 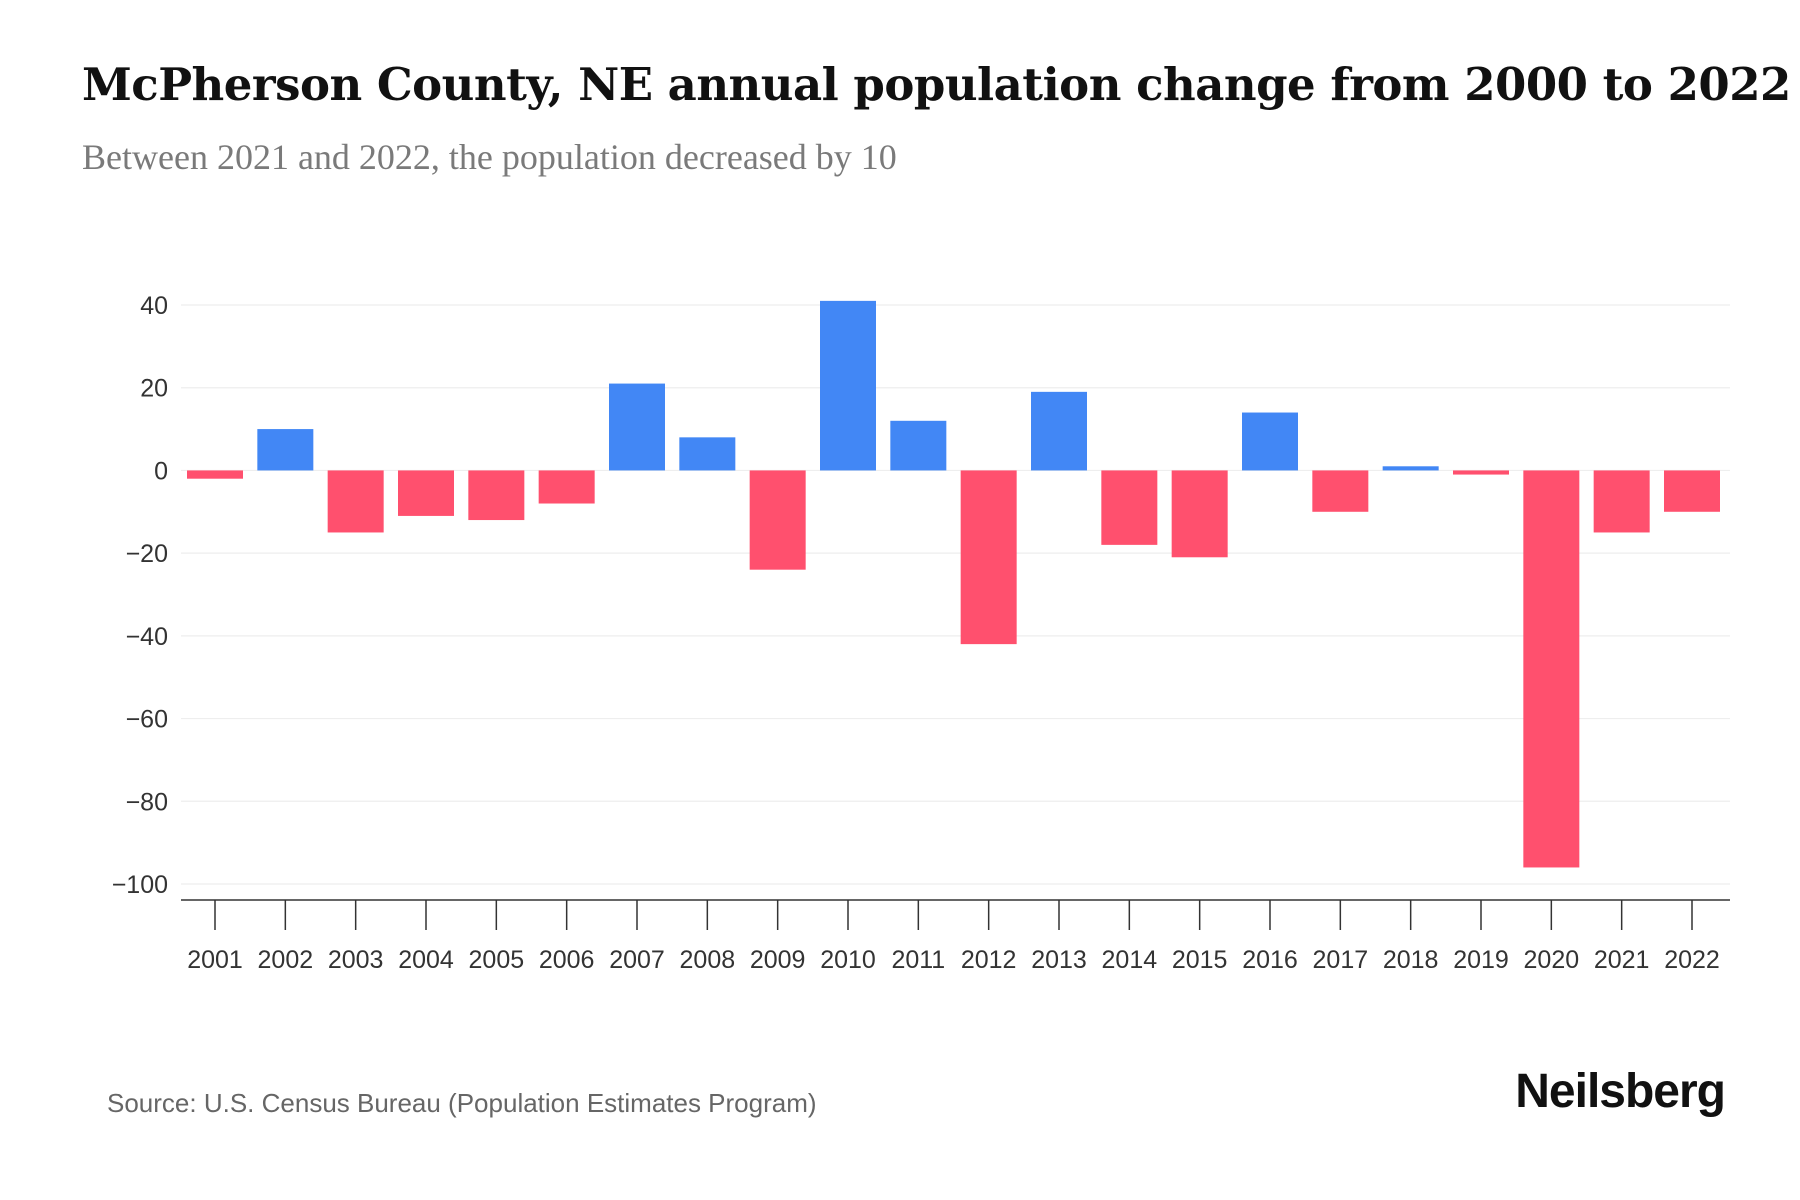 What do you see at coordinates (1059, 960) in the screenshot?
I see `x-tick-label: 2013` at bounding box center [1059, 960].